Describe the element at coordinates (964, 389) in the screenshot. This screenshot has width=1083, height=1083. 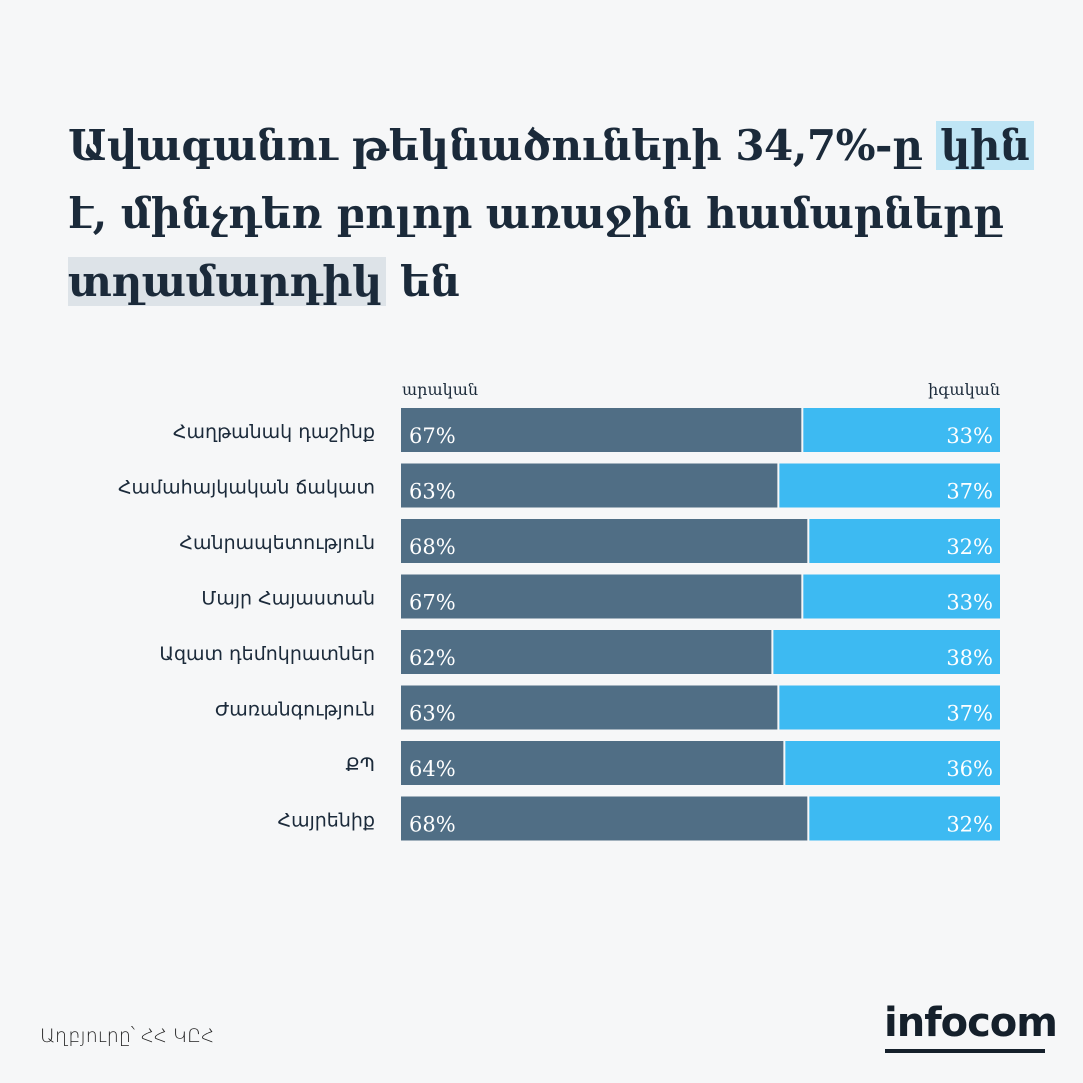
I see `legend-female: իգական` at that location.